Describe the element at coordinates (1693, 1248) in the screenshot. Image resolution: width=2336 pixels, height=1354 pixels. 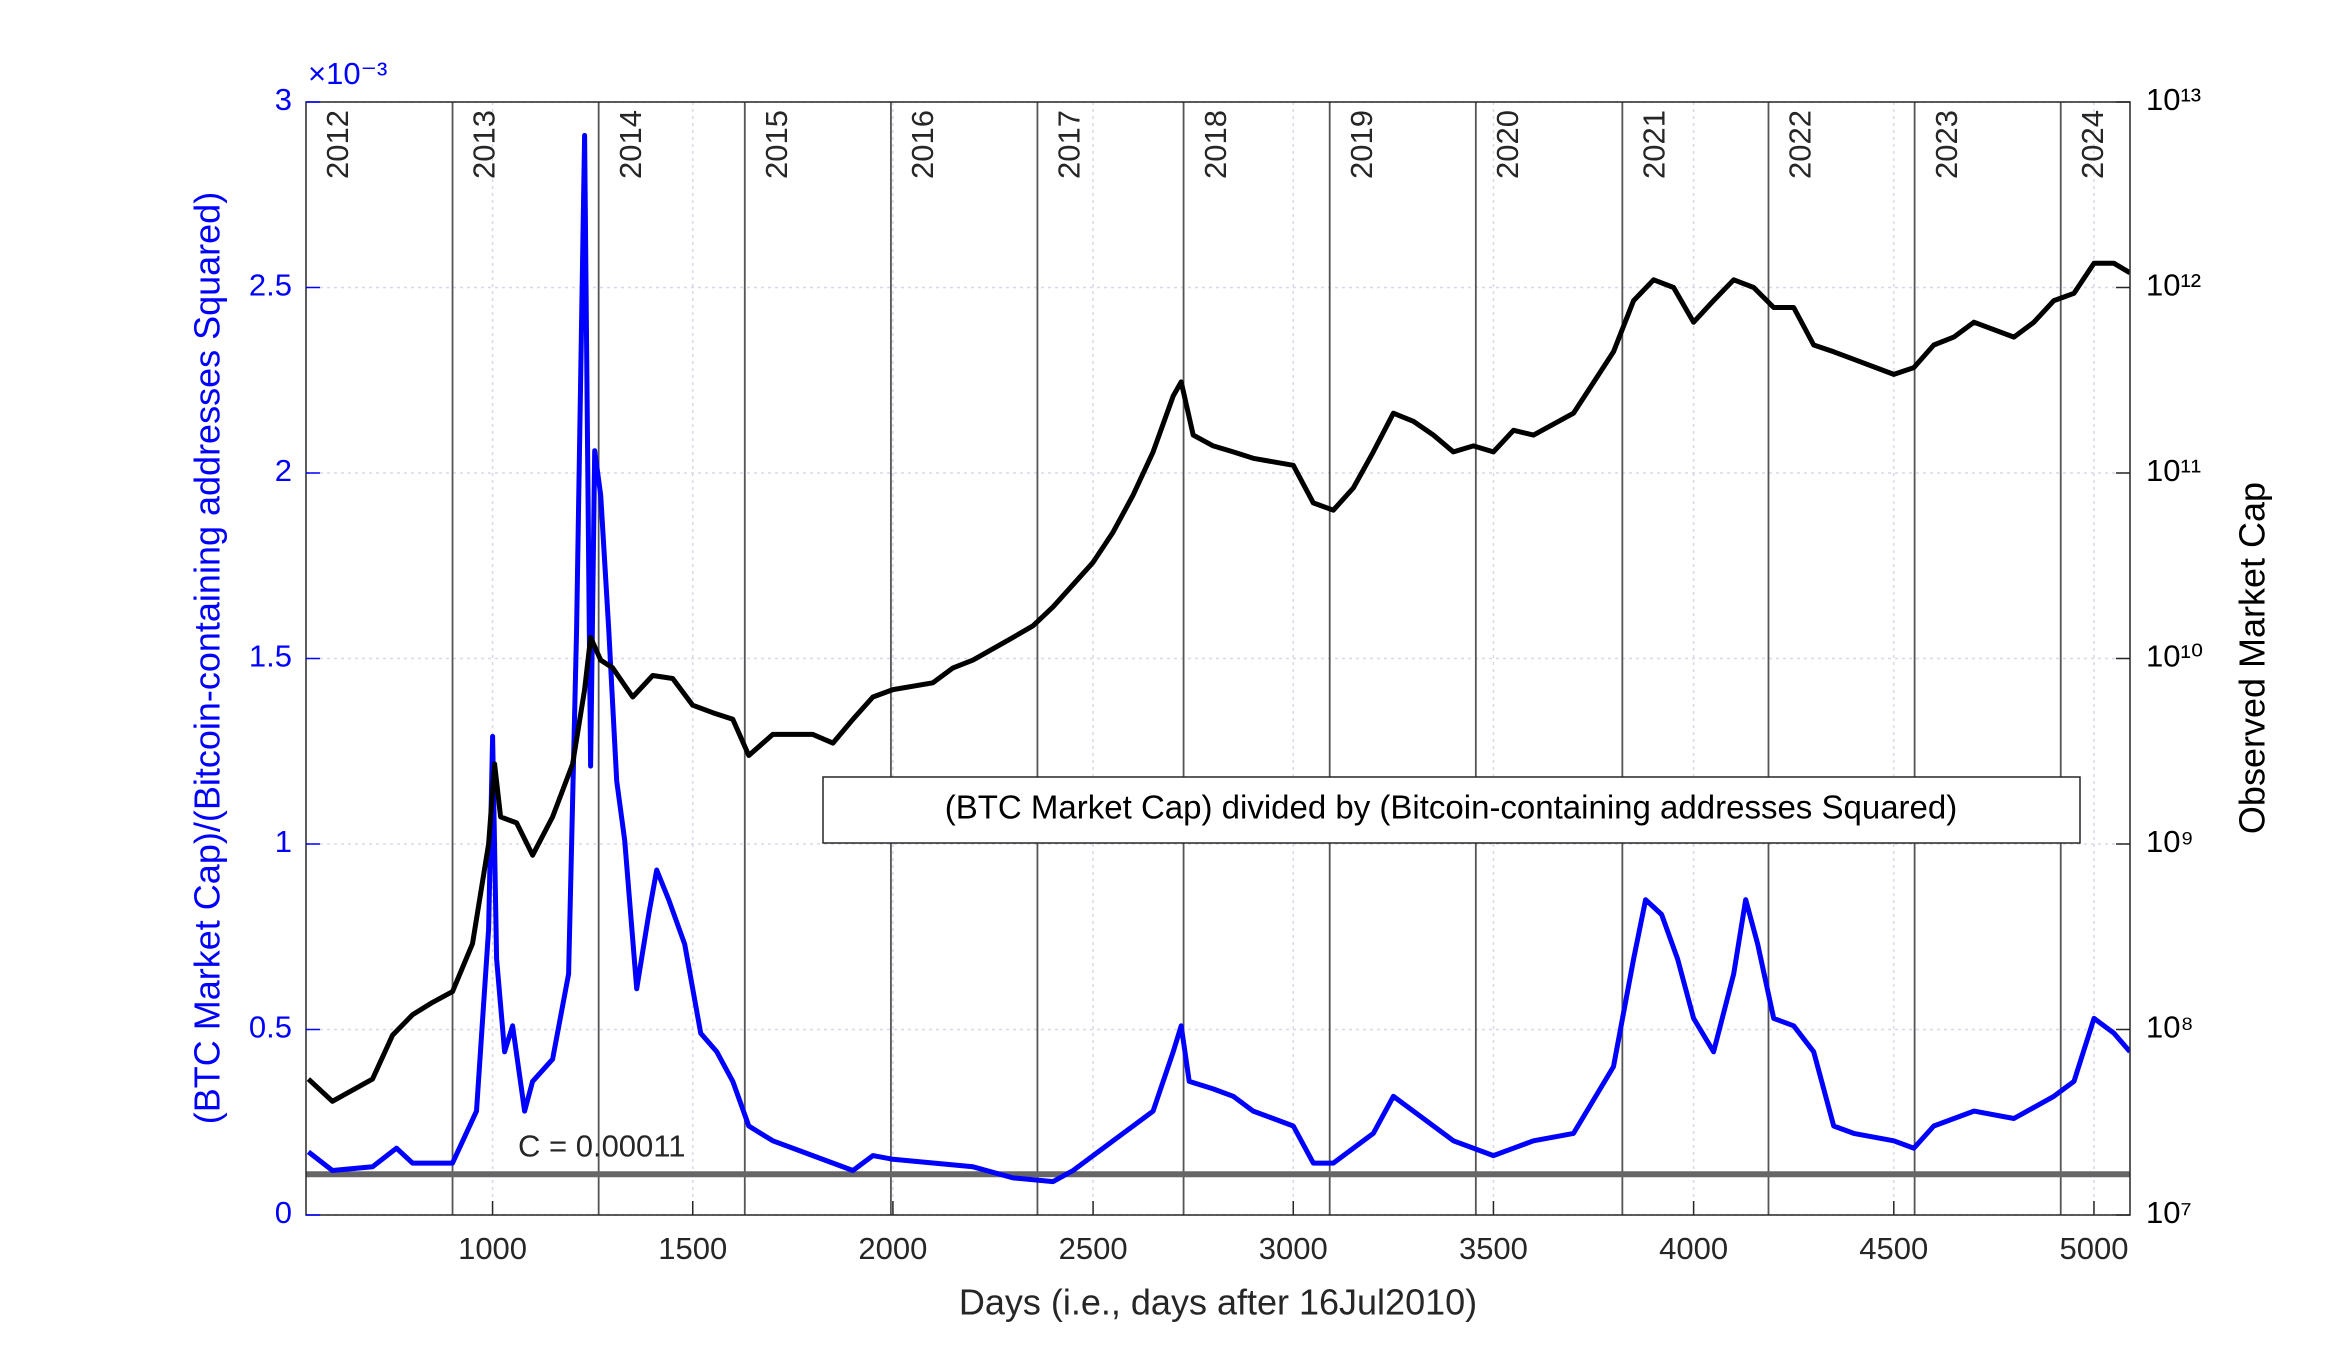
I see `x-tick-label: 4000` at that location.